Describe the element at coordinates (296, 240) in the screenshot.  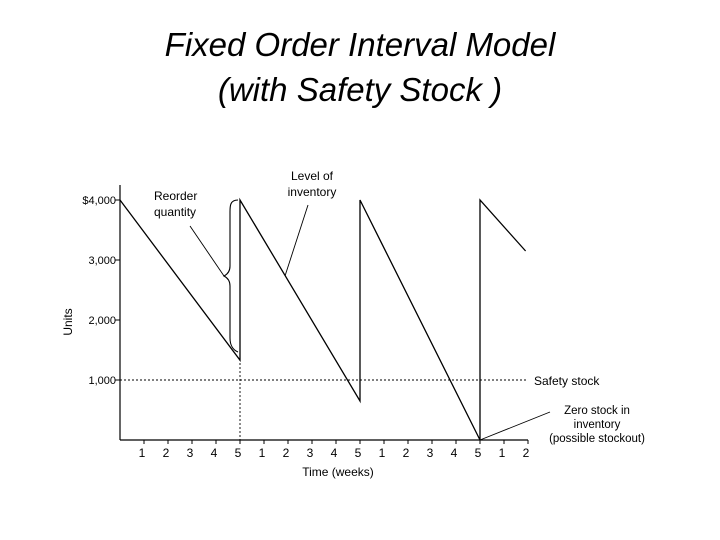
I see `level-of-inventory-pointer` at that location.